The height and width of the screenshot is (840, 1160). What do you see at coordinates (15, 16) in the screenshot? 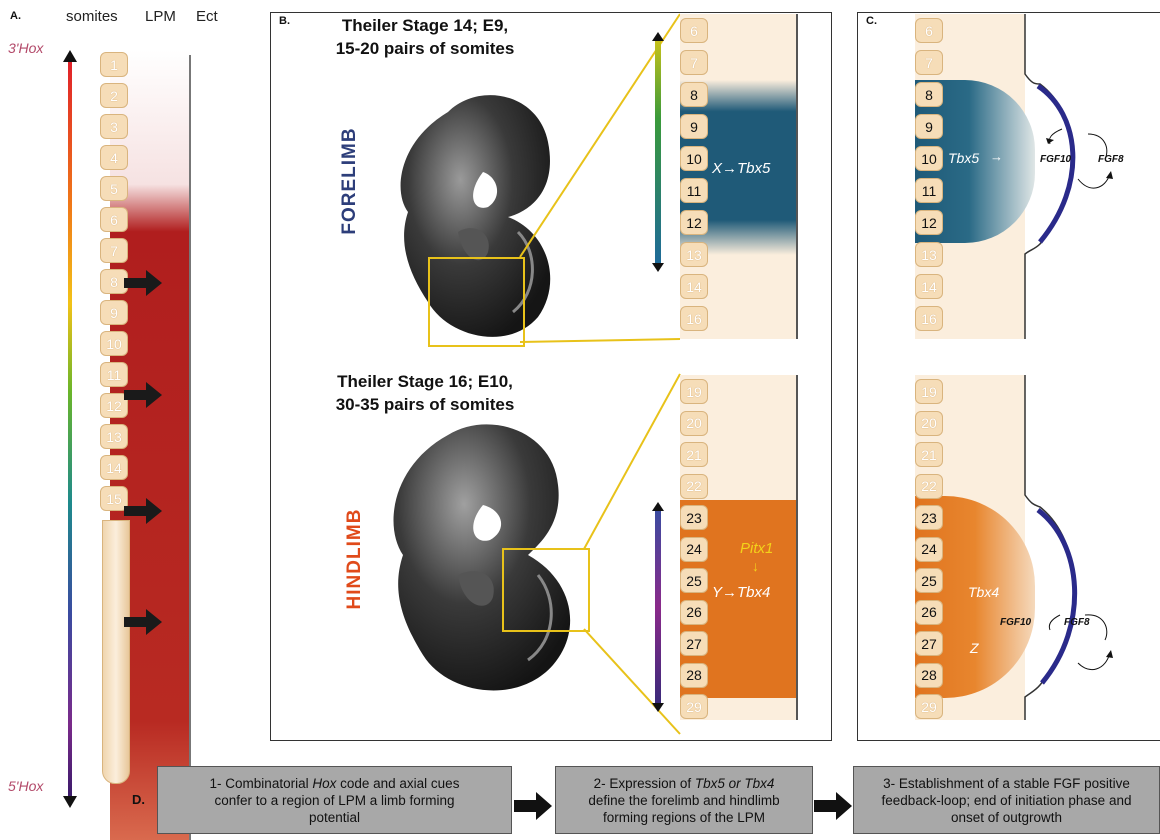
I see `panel-a-letter: A.` at bounding box center [15, 16].